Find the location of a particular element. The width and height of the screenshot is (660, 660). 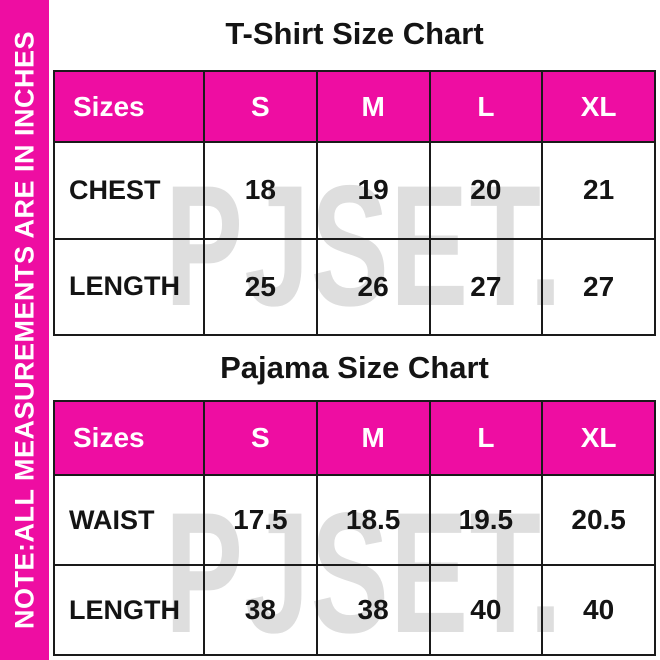

tshirt-header-m: M is located at coordinates (373, 106).